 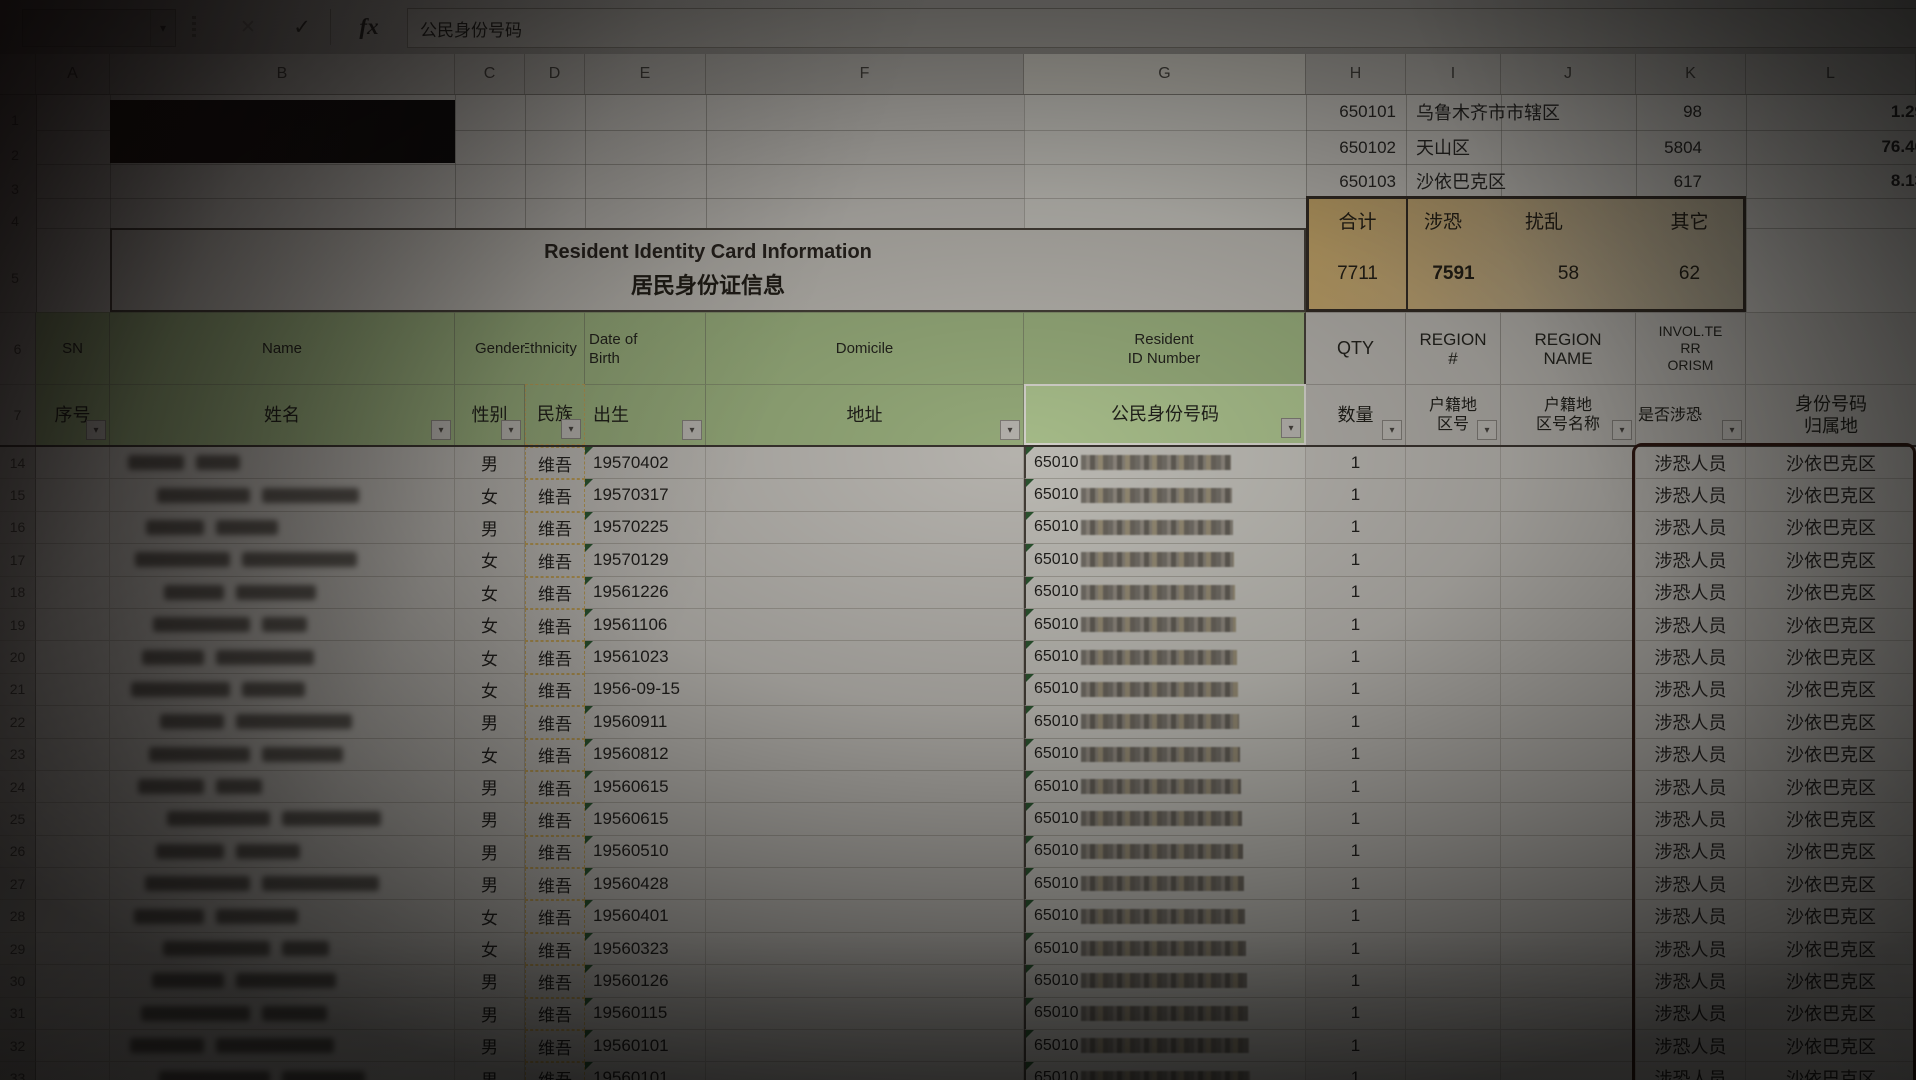 I want to click on row-header: 27, so click(x=18, y=884).